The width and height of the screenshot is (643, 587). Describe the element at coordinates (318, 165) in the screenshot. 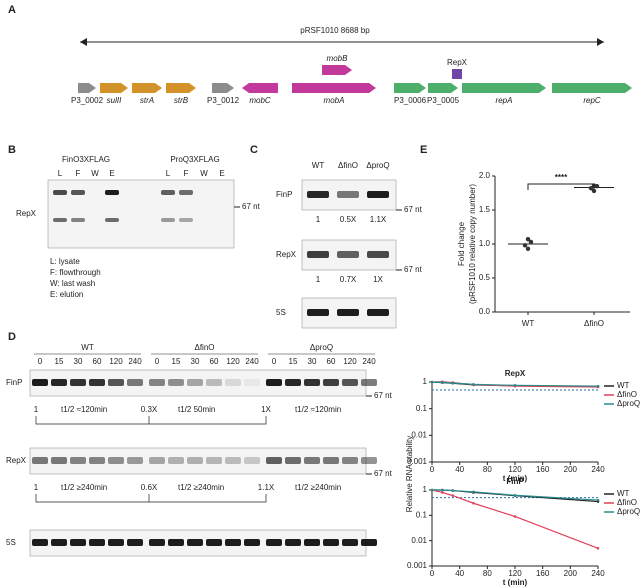

I see `strain-label: WT` at that location.